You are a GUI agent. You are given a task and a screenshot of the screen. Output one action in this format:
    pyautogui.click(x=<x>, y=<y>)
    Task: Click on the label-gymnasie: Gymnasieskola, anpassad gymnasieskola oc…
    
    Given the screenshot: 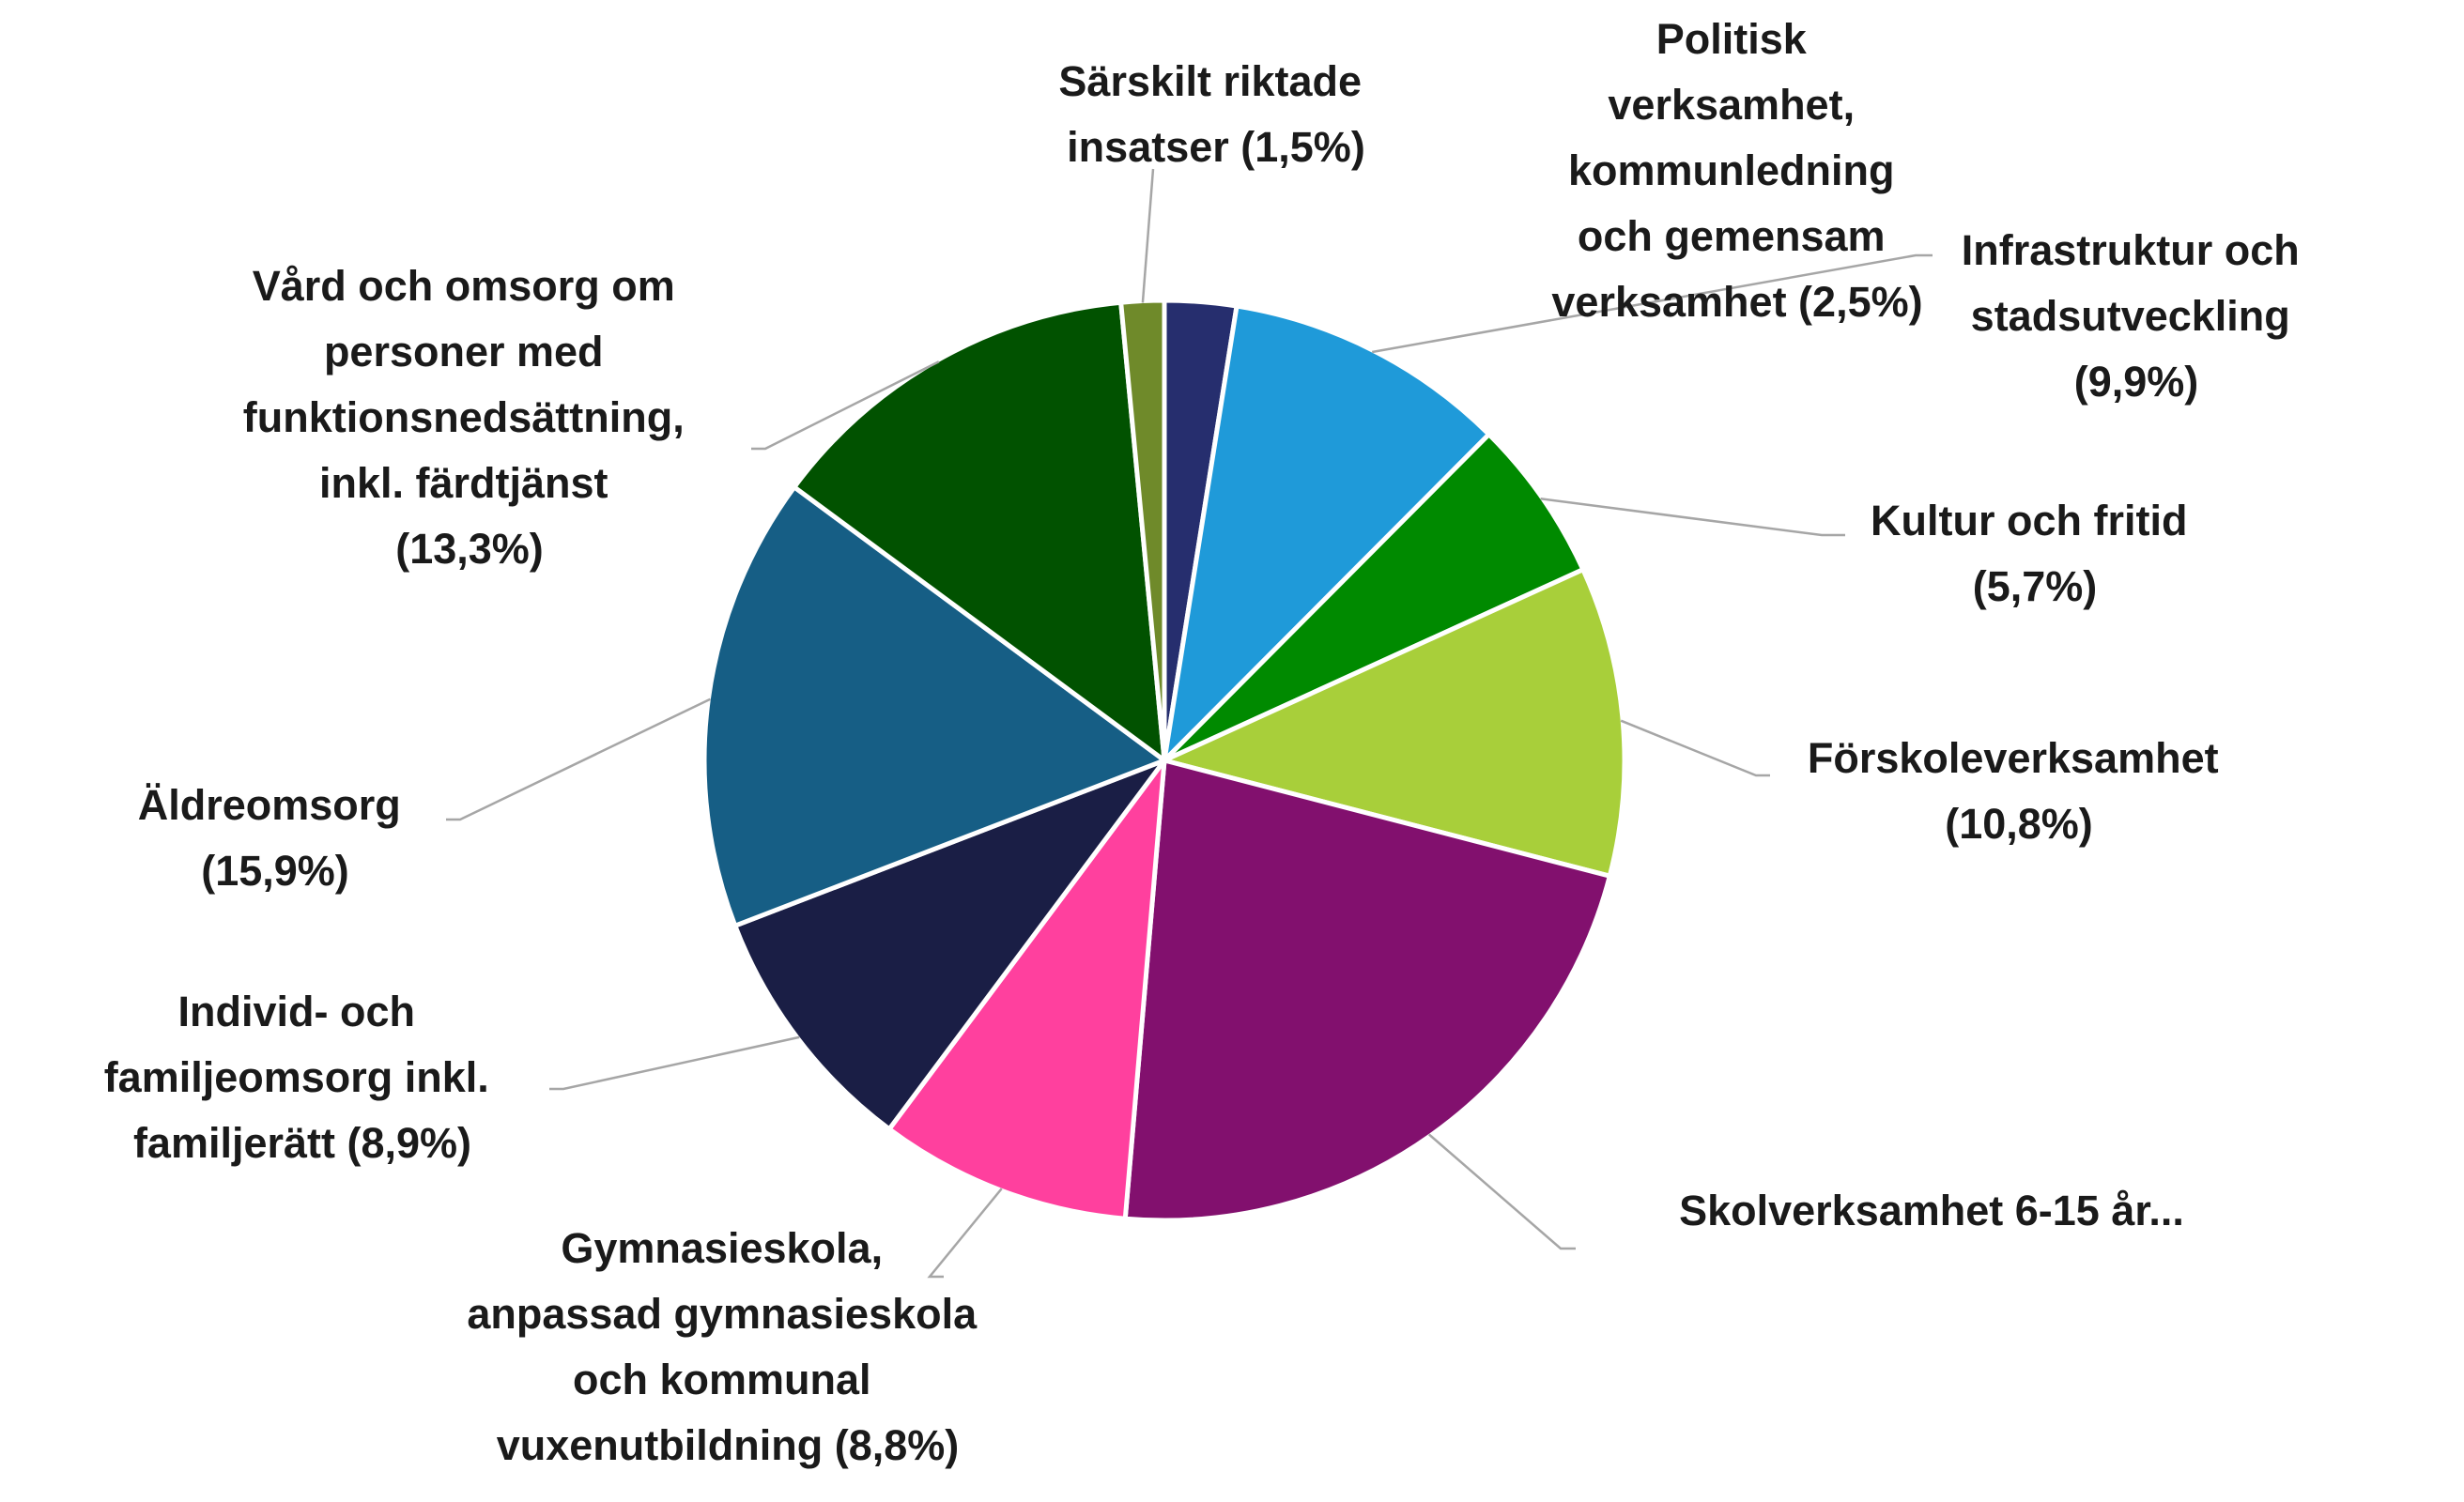 What is the action you would take?
    pyautogui.click(x=727, y=1346)
    